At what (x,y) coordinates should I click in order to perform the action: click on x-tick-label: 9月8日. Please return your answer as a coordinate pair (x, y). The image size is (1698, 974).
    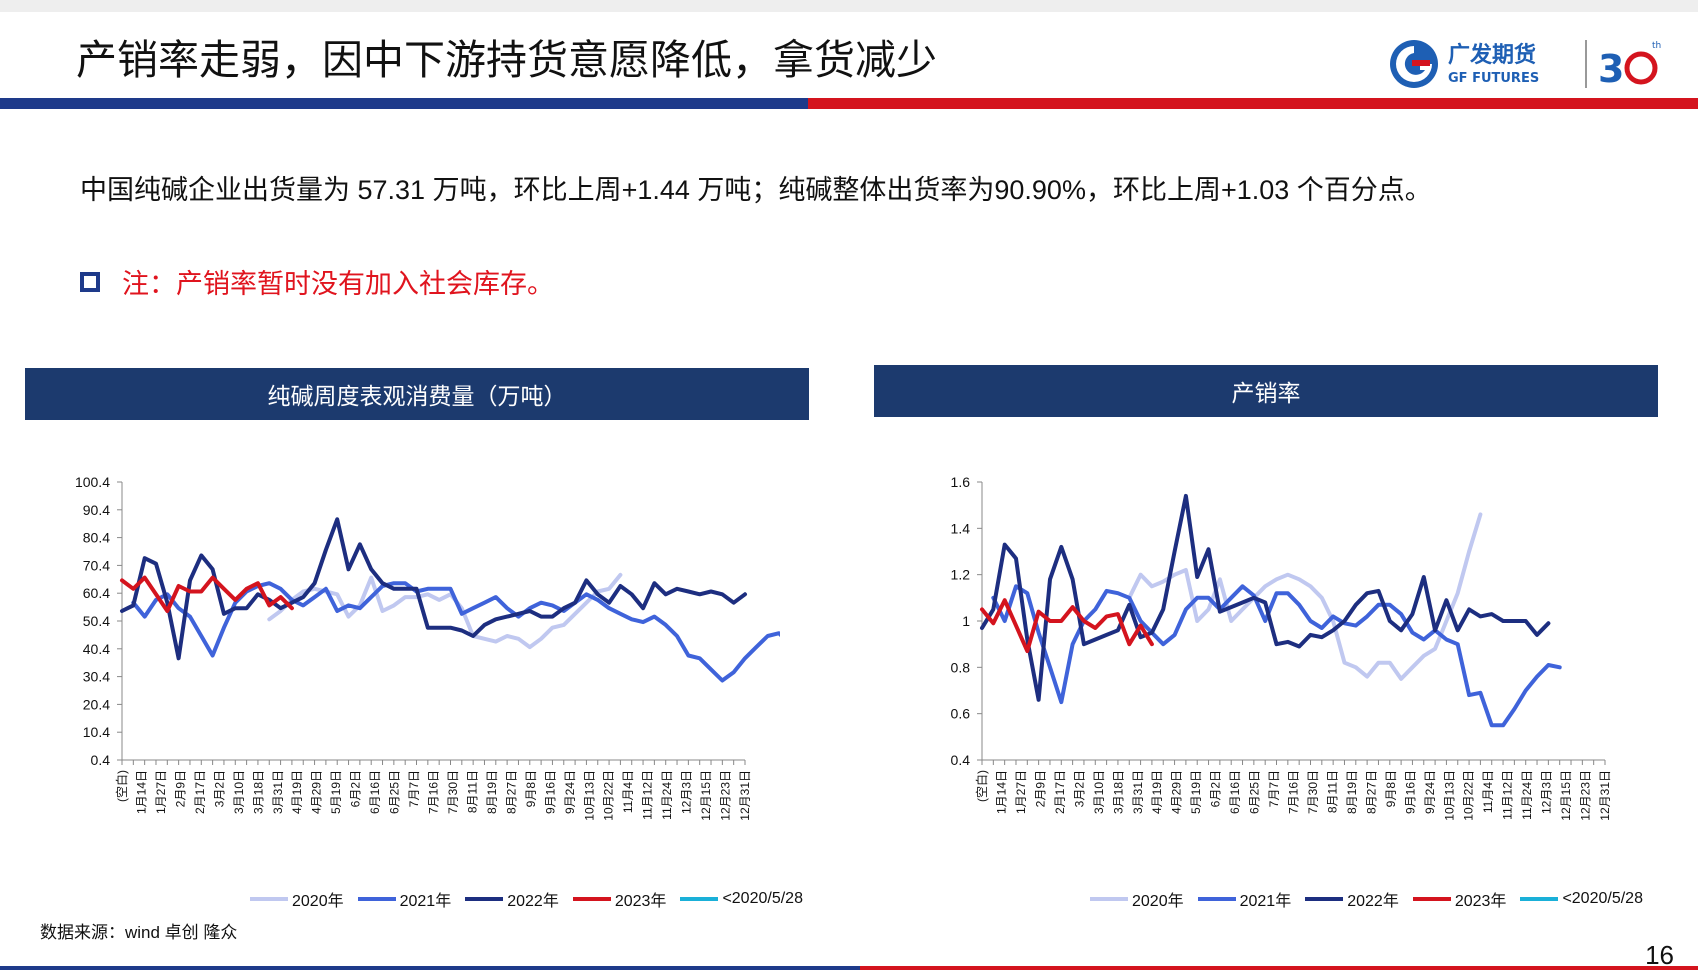
    Looking at the image, I should click on (1391, 788).